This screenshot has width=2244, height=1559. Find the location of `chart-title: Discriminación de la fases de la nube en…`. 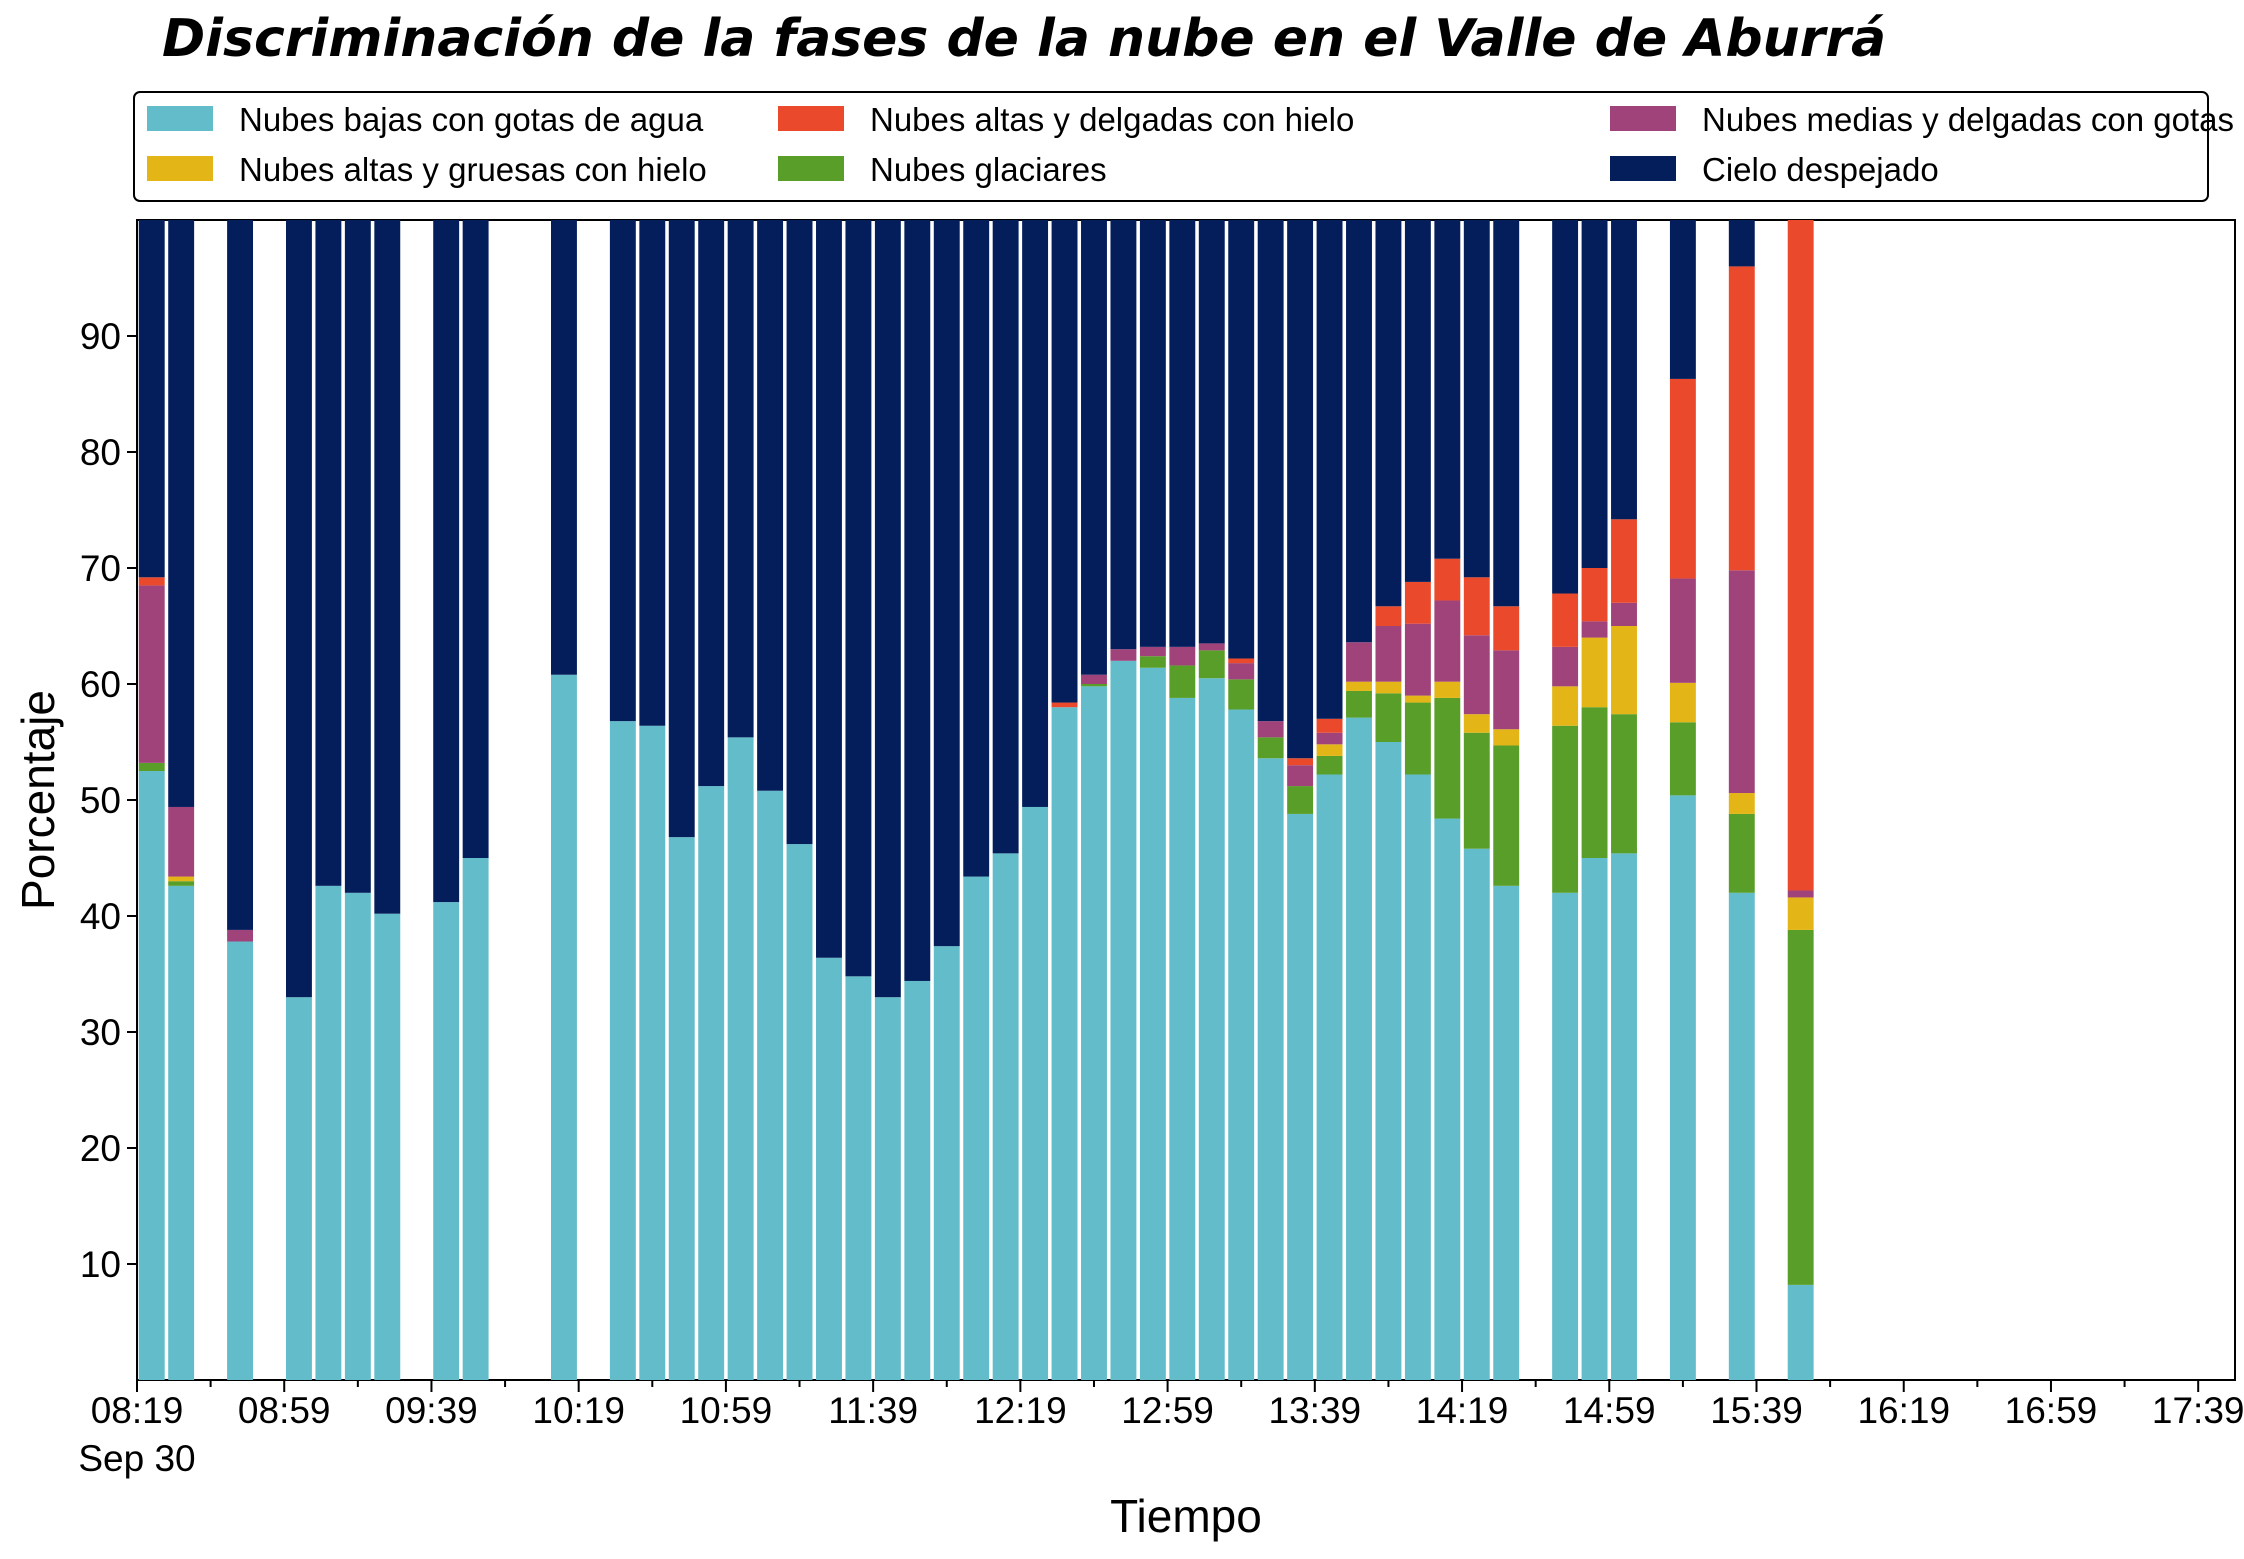

chart-title: Discriminación de la fases de la nube en… is located at coordinates (1024, 39).